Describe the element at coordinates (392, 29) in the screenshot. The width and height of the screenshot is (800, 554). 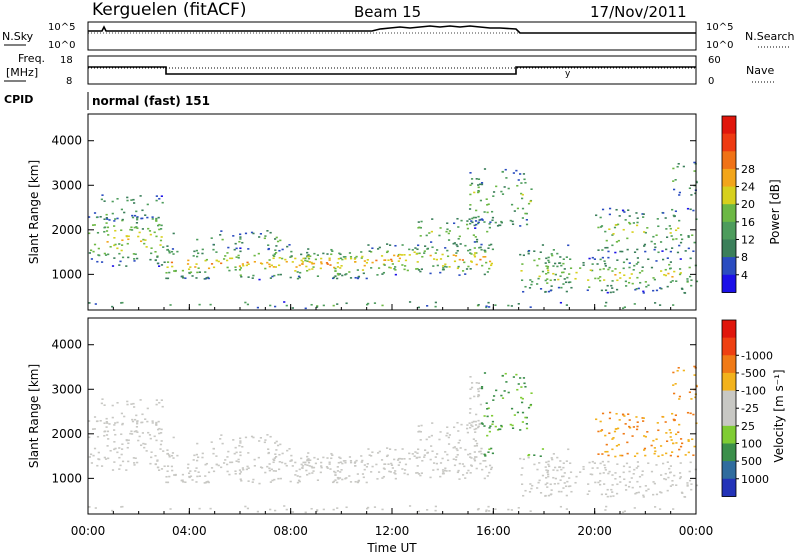
I see `nsky-line` at that location.